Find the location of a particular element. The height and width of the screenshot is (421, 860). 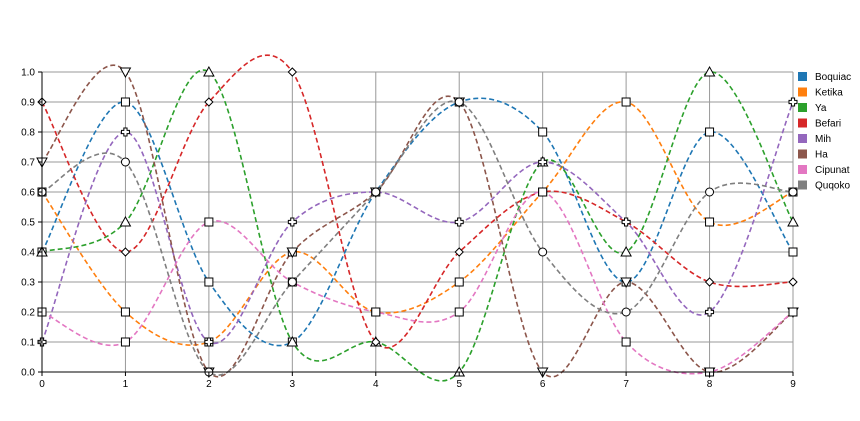

y-tick-label: 0.0 is located at coordinates (28, 373).